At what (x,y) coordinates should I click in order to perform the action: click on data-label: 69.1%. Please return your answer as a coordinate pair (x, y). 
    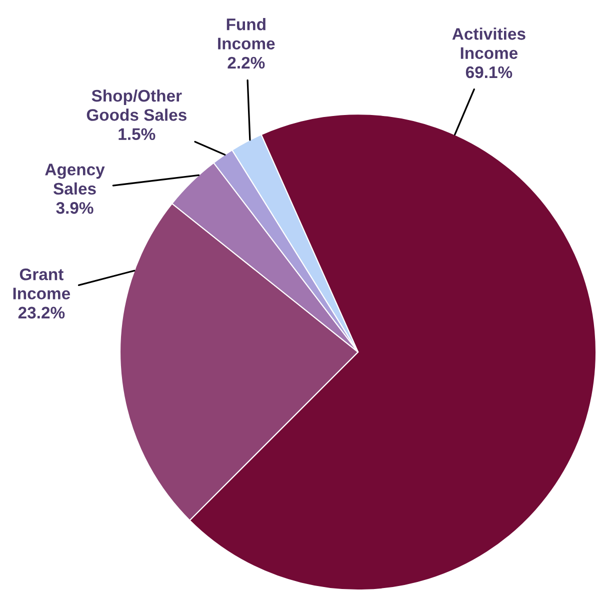
    Looking at the image, I should click on (489, 72).